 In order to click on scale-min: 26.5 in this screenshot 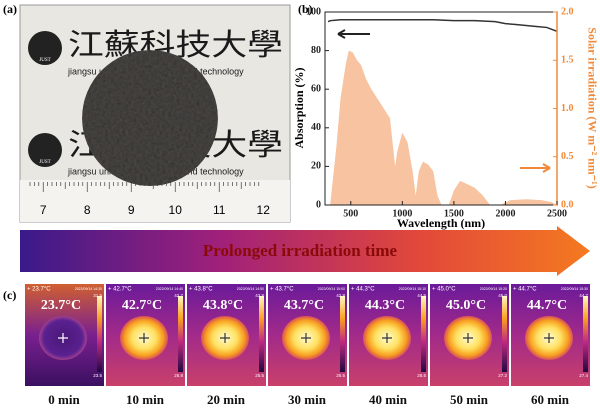, I will do `click(421, 375)`.